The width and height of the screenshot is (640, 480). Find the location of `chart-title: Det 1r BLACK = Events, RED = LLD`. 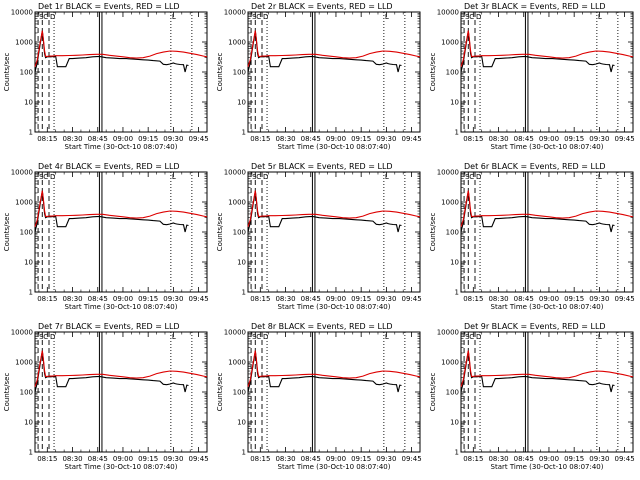

chart-title: Det 1r BLACK = Events, RED = LLD is located at coordinates (109, 6).